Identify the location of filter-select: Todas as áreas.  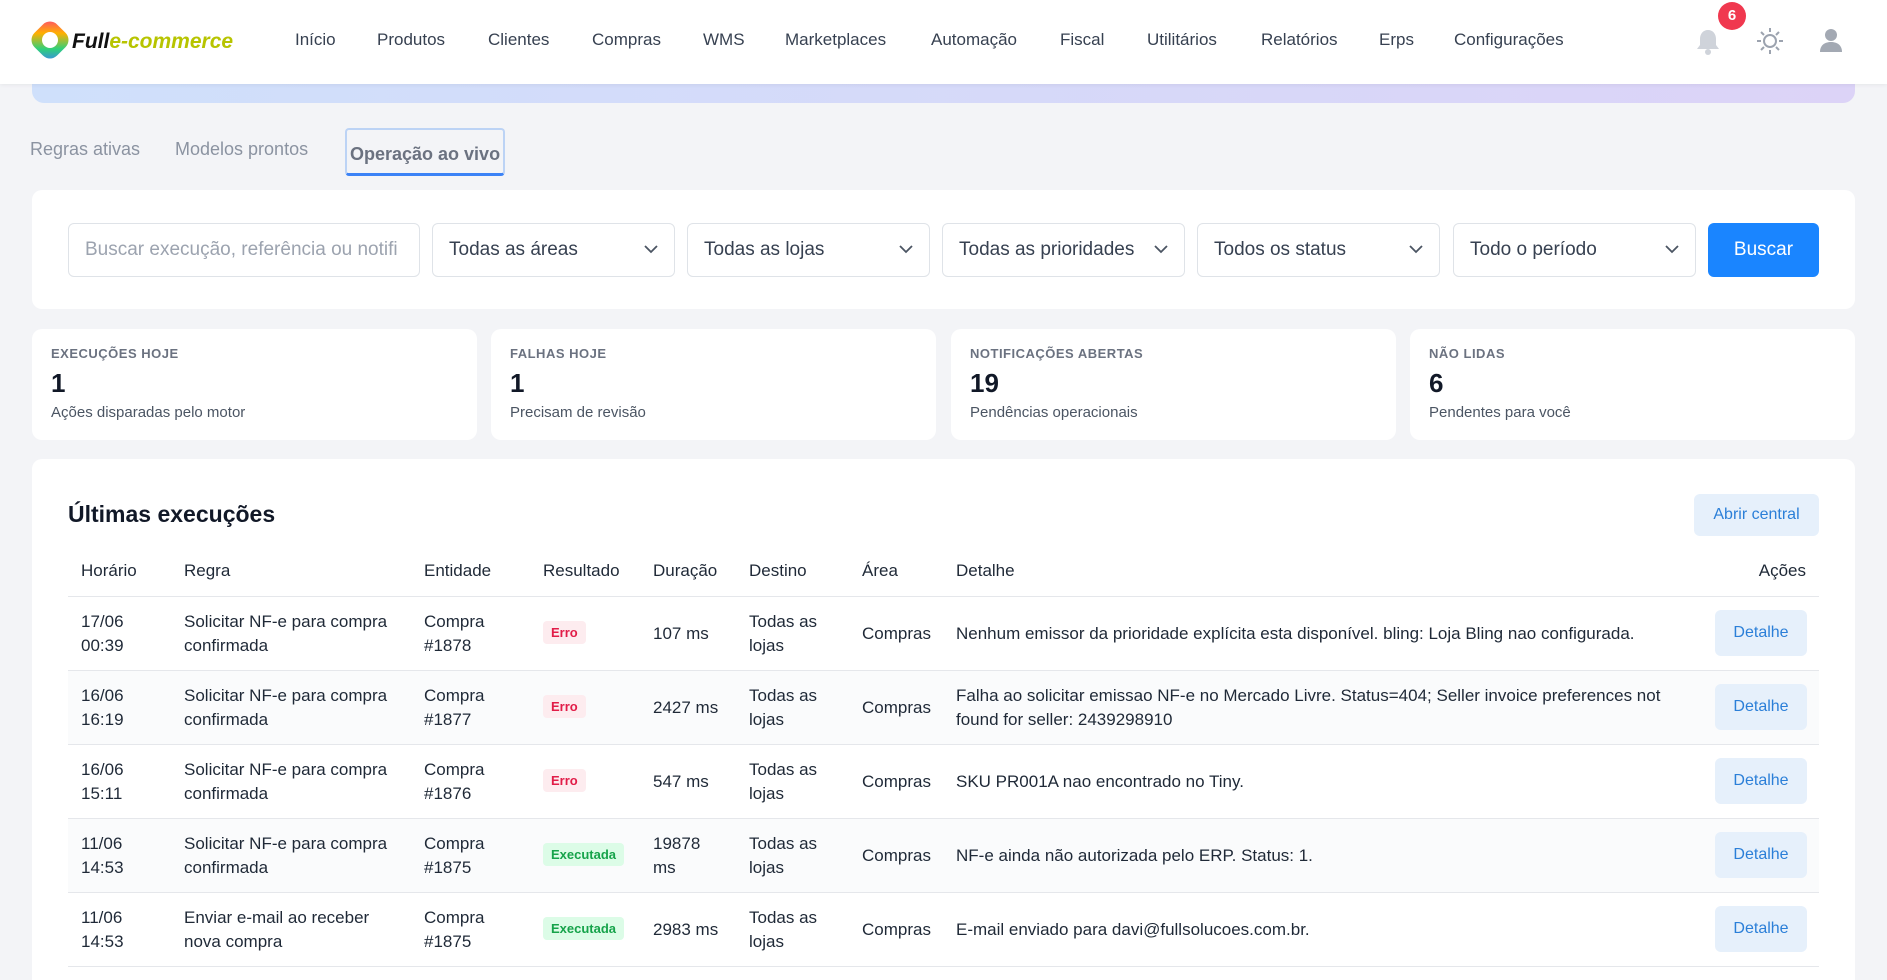
(553, 250).